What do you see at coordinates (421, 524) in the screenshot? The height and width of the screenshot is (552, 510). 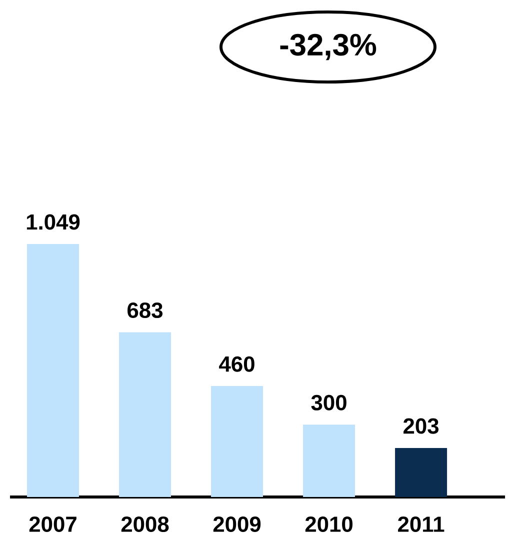 I see `x-tick-label: 2011` at bounding box center [421, 524].